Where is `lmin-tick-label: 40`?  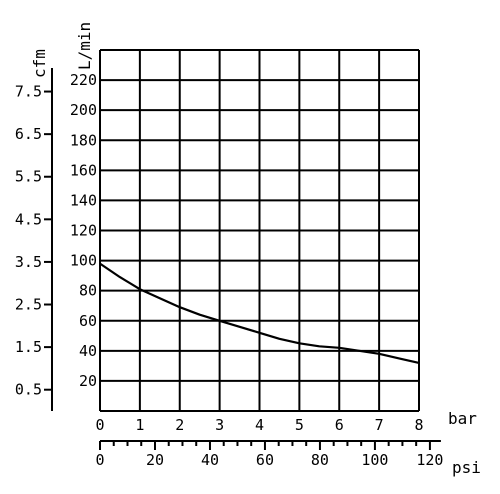 lmin-tick-label: 40 is located at coordinates (88, 351).